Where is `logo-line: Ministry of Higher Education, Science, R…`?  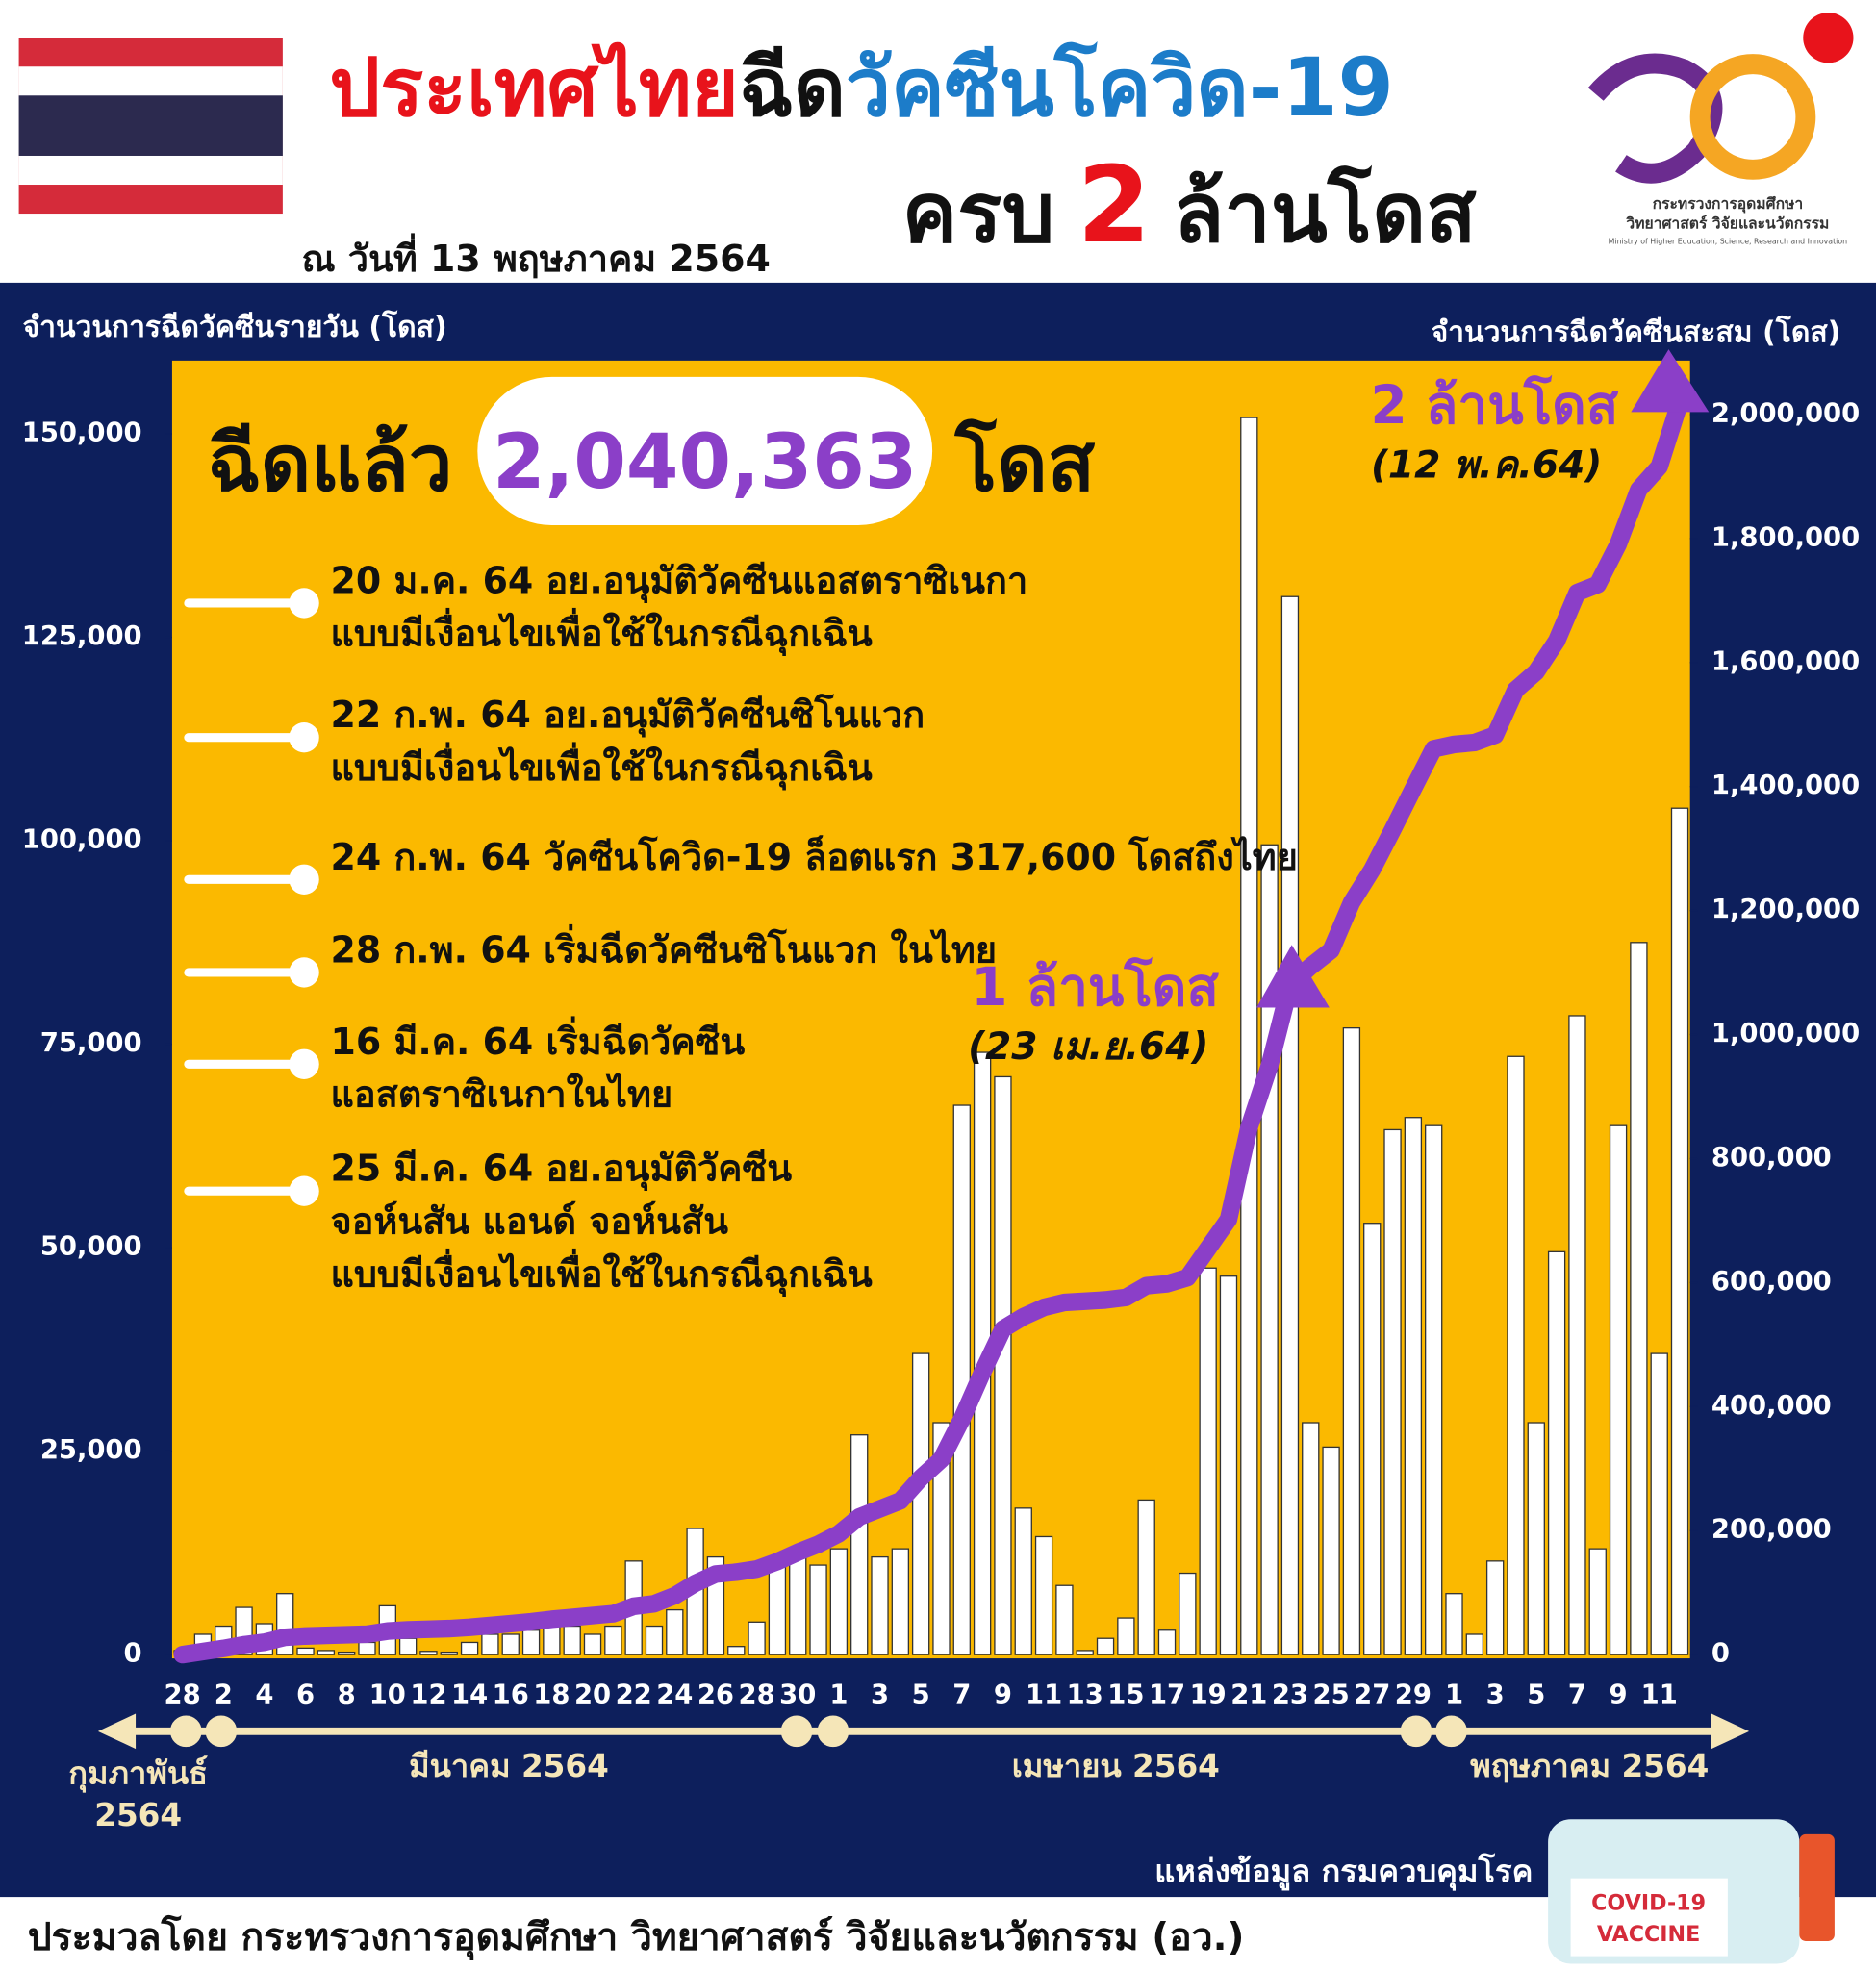 logo-line: Ministry of Higher Education, Science, R… is located at coordinates (1728, 241).